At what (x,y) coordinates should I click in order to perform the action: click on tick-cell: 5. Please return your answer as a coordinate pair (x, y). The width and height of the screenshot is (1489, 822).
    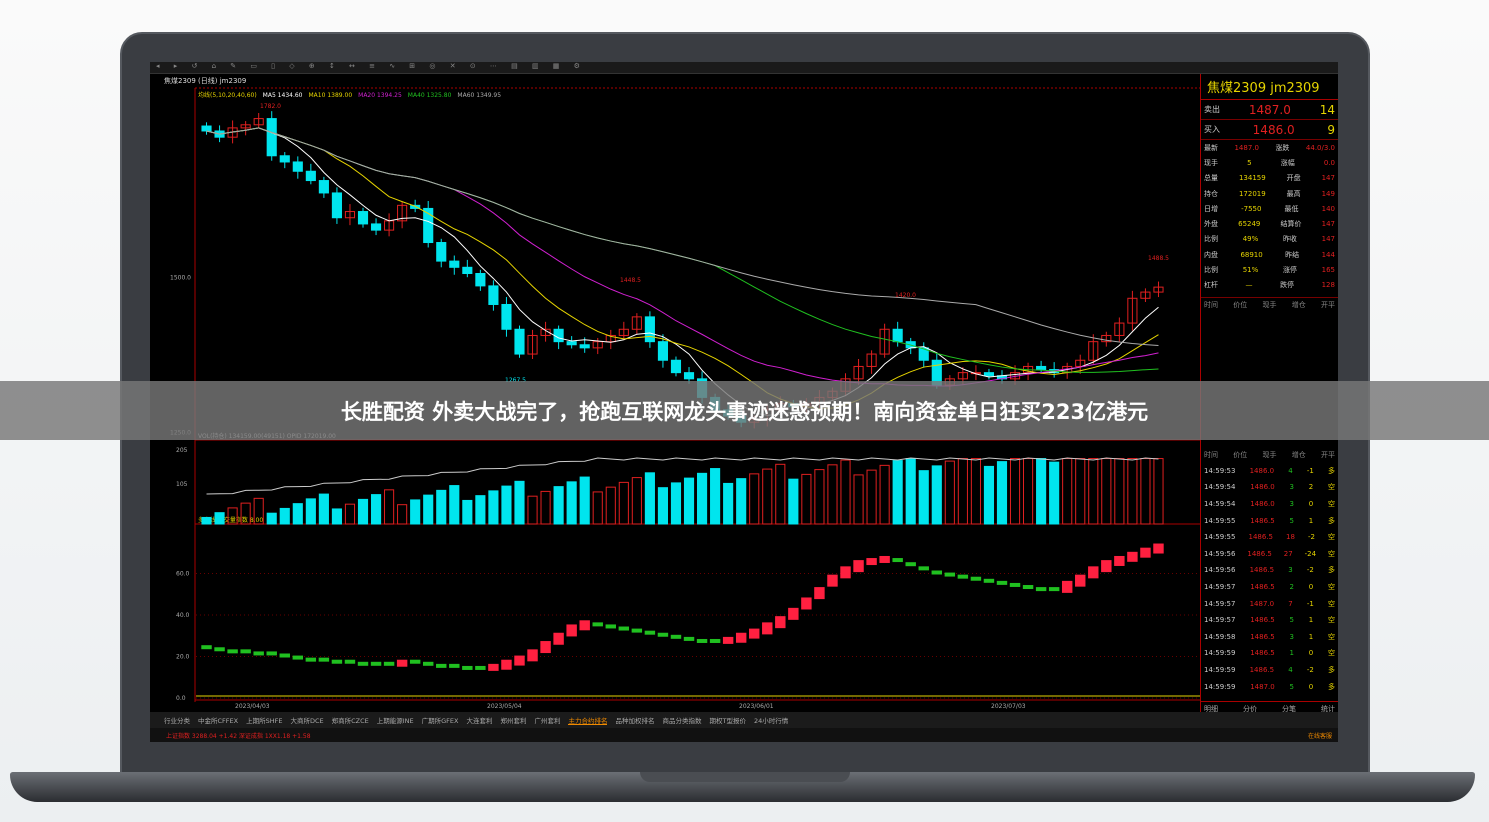
    Looking at the image, I should click on (1291, 686).